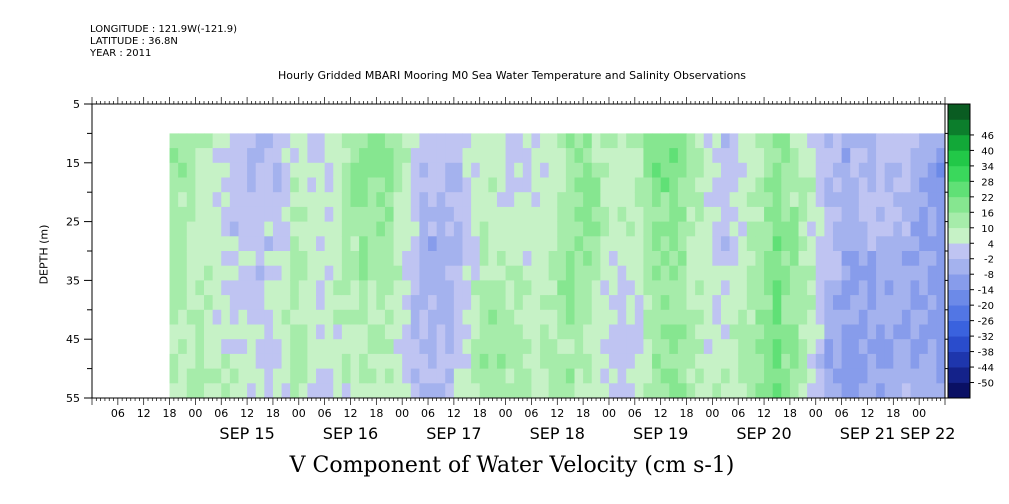 Image resolution: width=1009 pixels, height=504 pixels. Describe the element at coordinates (959, 251) in the screenshot. I see `colorbar-frame` at that location.